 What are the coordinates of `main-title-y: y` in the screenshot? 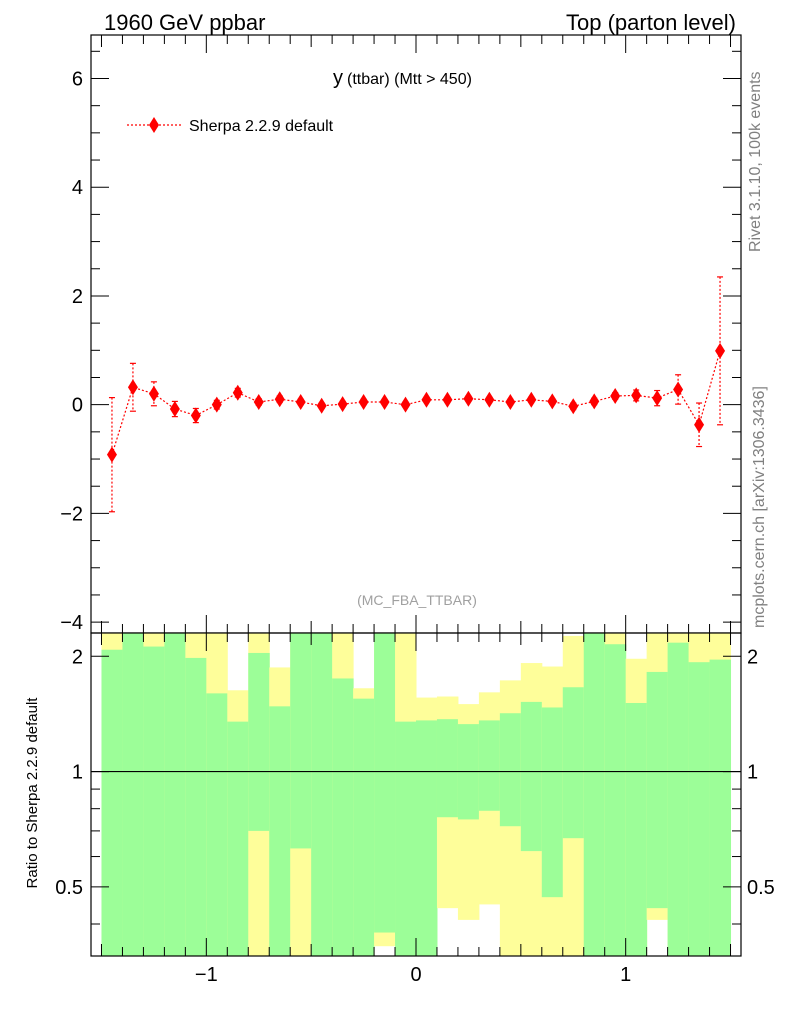 It's located at (338, 78).